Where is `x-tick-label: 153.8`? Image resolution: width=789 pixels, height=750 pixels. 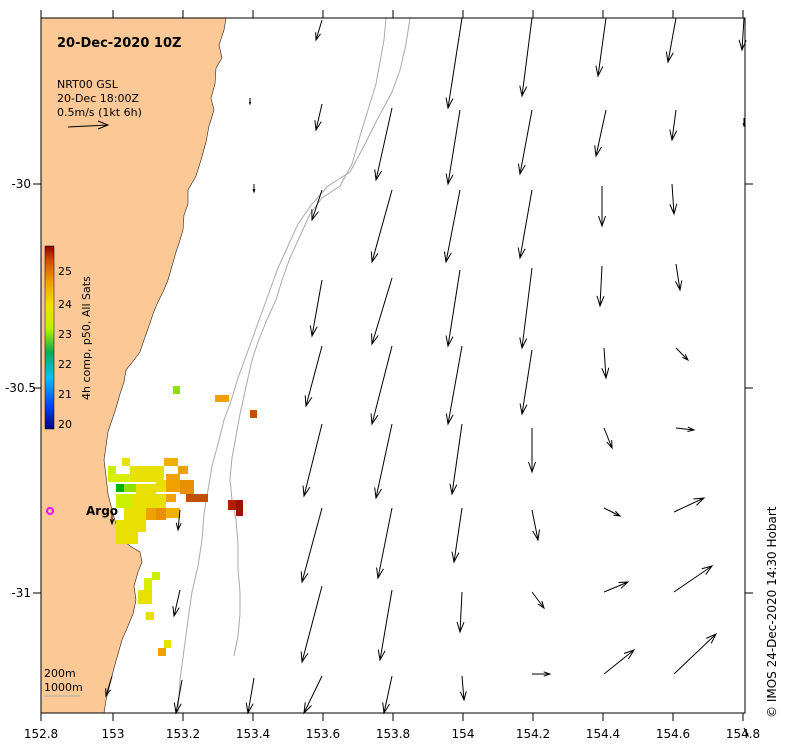
x-tick-label: 153.8 is located at coordinates (393, 734).